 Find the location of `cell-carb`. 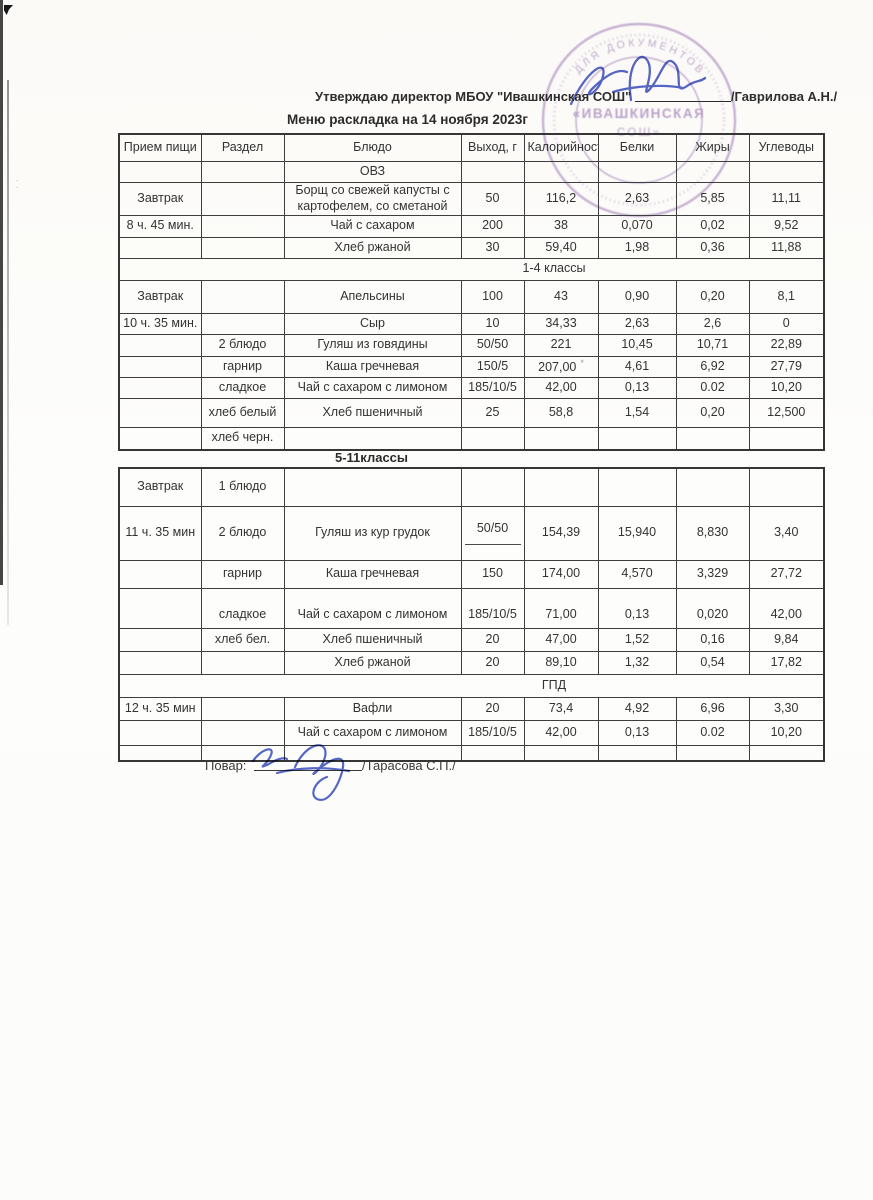

cell-carb is located at coordinates (786, 487).